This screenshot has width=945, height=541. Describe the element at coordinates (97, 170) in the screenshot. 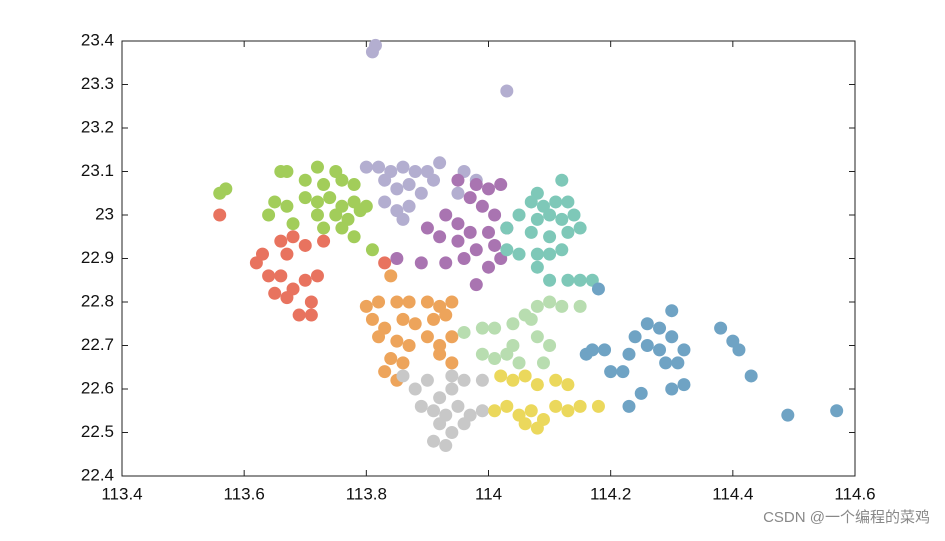

I see `y-tick-label: 23.1` at that location.